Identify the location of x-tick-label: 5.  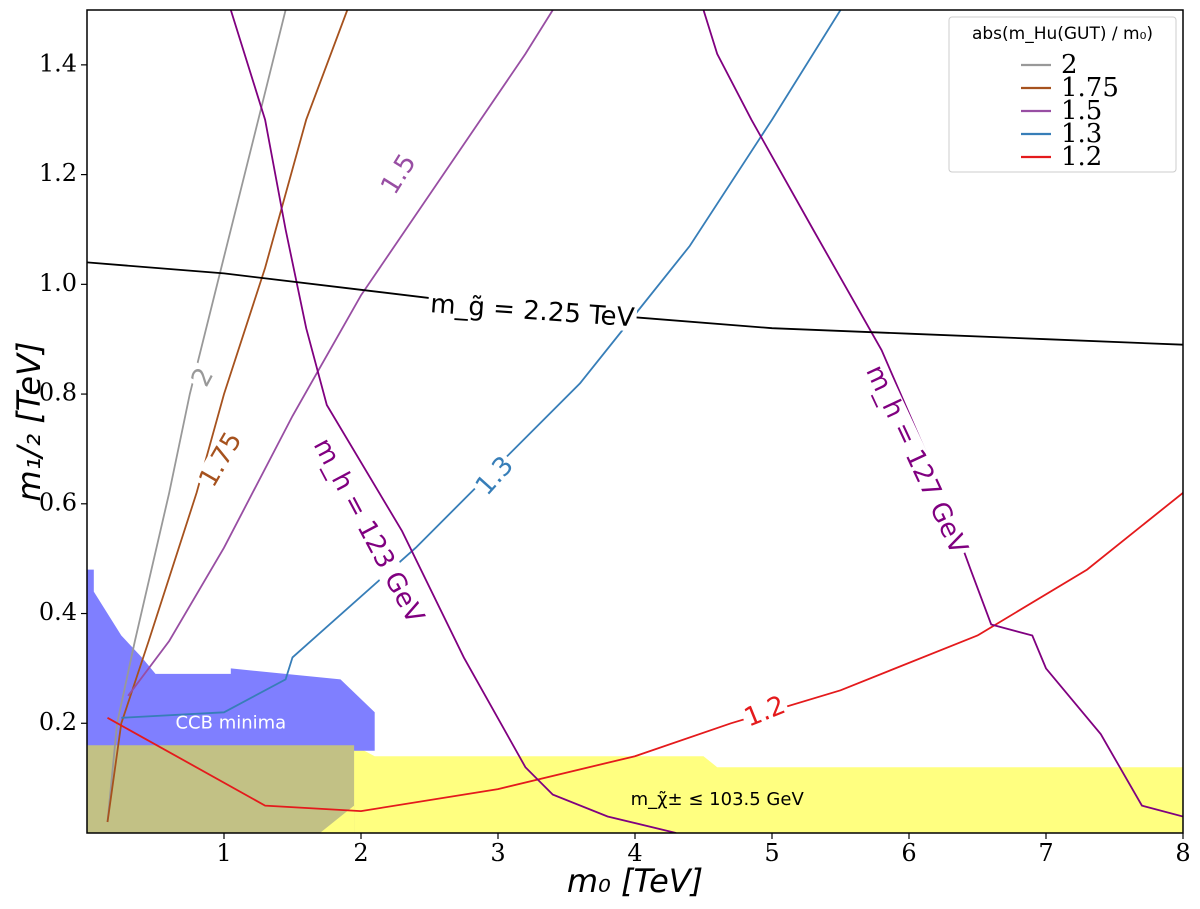
(771, 853).